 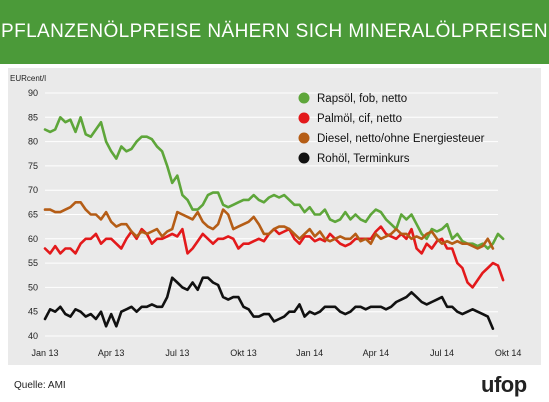 I want to click on y-tick-label: 85, so click(x=33, y=117).